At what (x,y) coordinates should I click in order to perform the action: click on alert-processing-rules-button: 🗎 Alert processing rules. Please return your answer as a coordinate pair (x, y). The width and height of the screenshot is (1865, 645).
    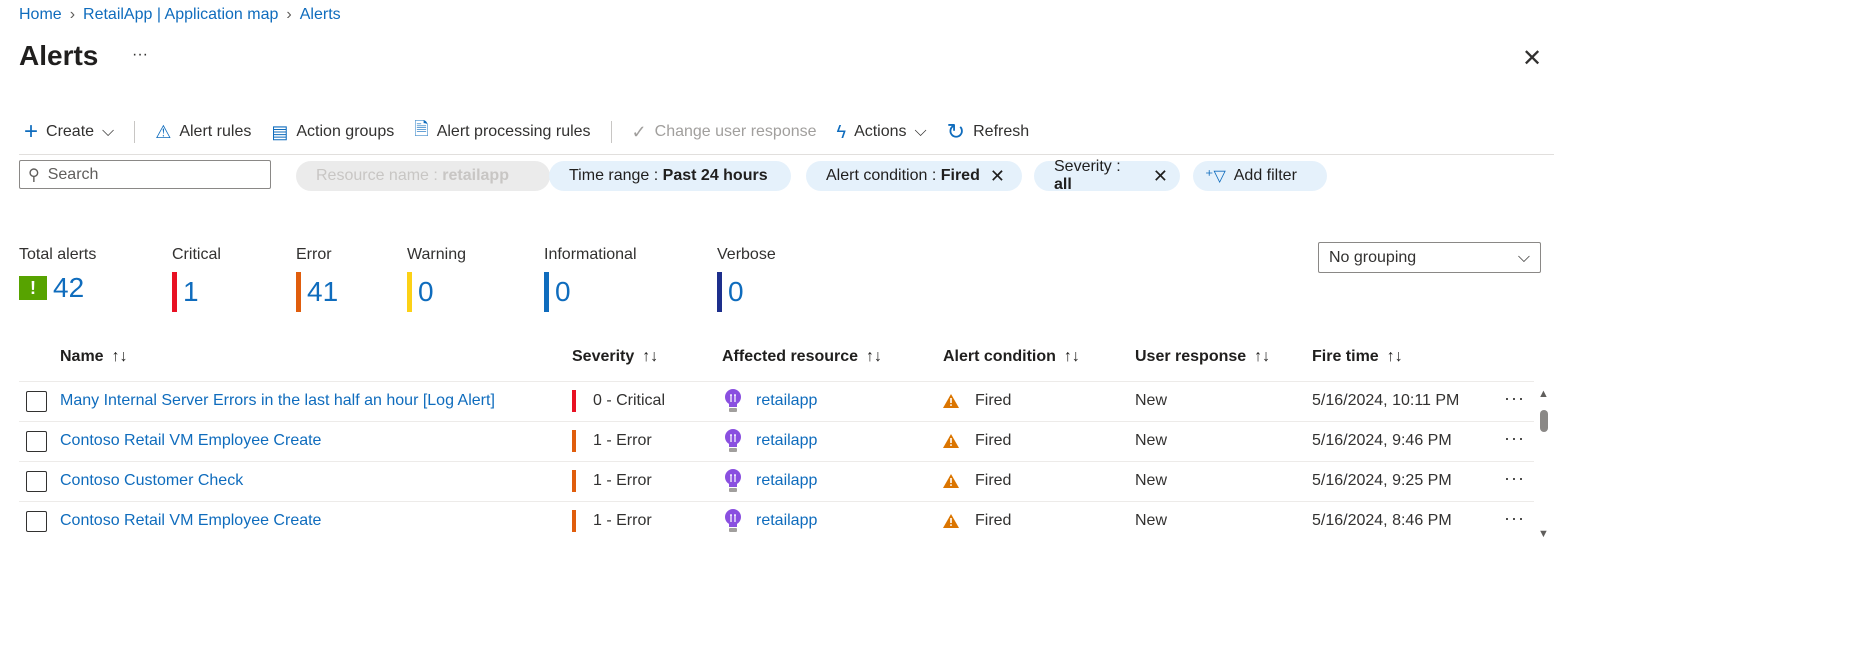
    Looking at the image, I should click on (502, 132).